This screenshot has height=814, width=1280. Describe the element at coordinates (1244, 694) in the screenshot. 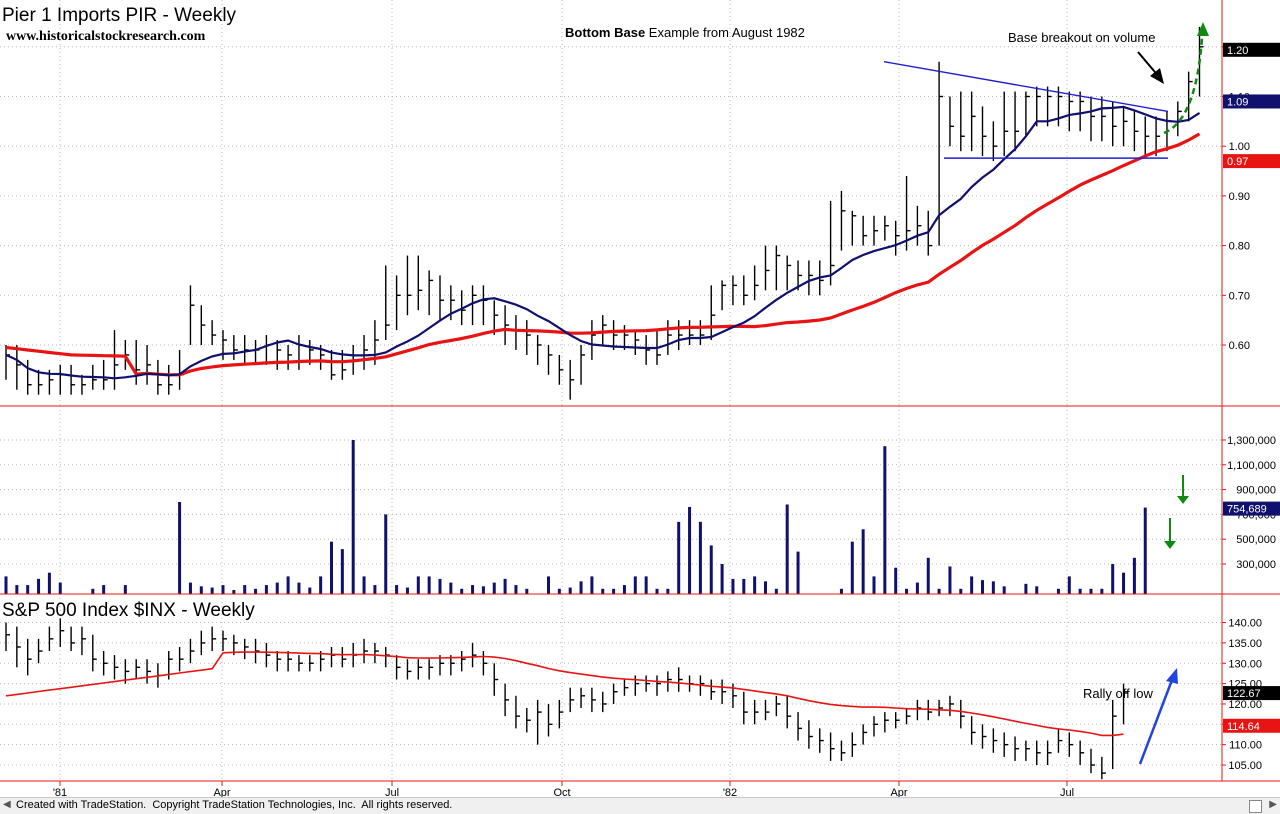

I see `spx-last-label-text: 122.67` at that location.